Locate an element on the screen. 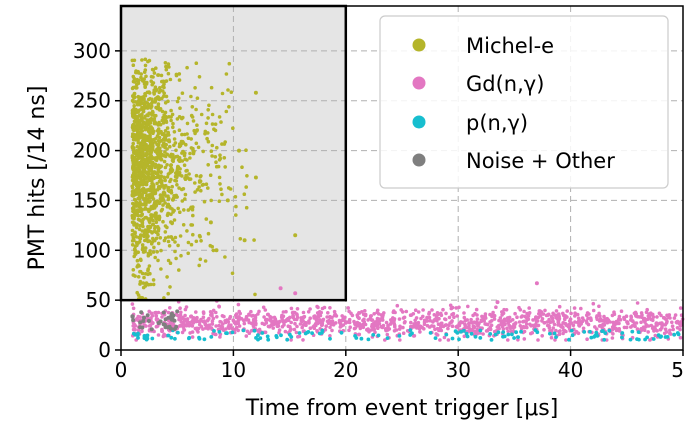  legend-marker is located at coordinates (419, 122).